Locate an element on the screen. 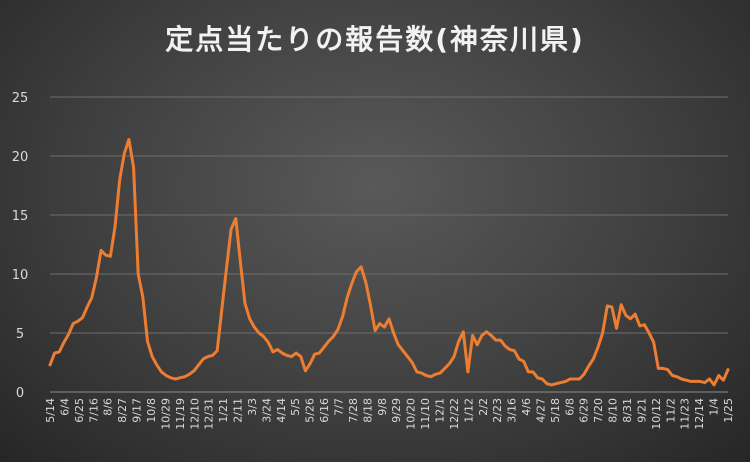  x-tick-label: 9/8 is located at coordinates (382, 407).